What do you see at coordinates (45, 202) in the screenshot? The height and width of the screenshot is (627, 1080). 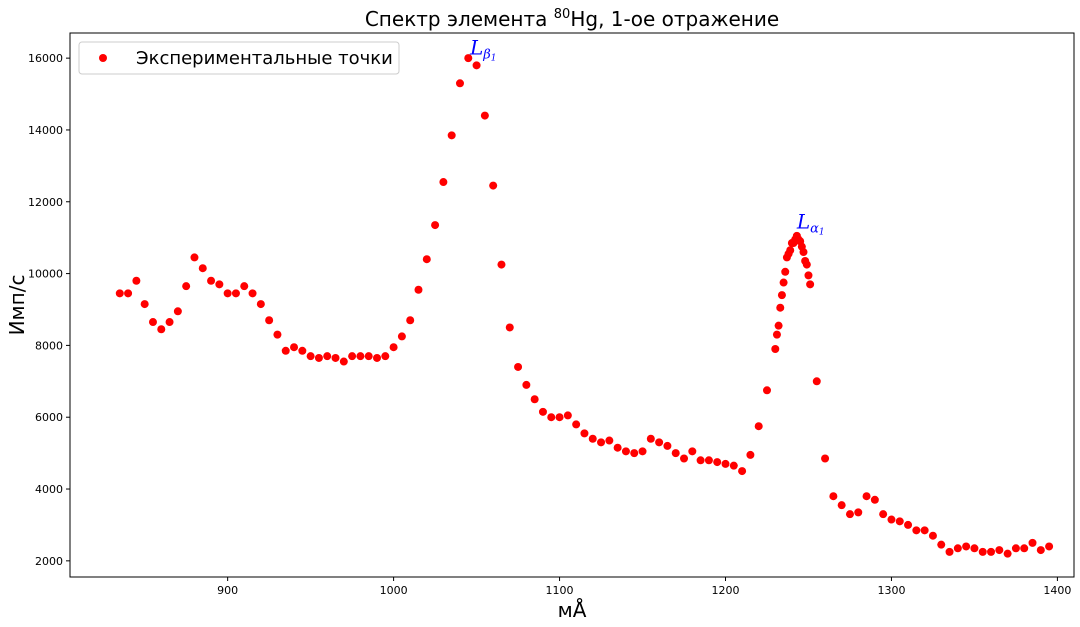 I see `y-tick-label: 12000` at bounding box center [45, 202].